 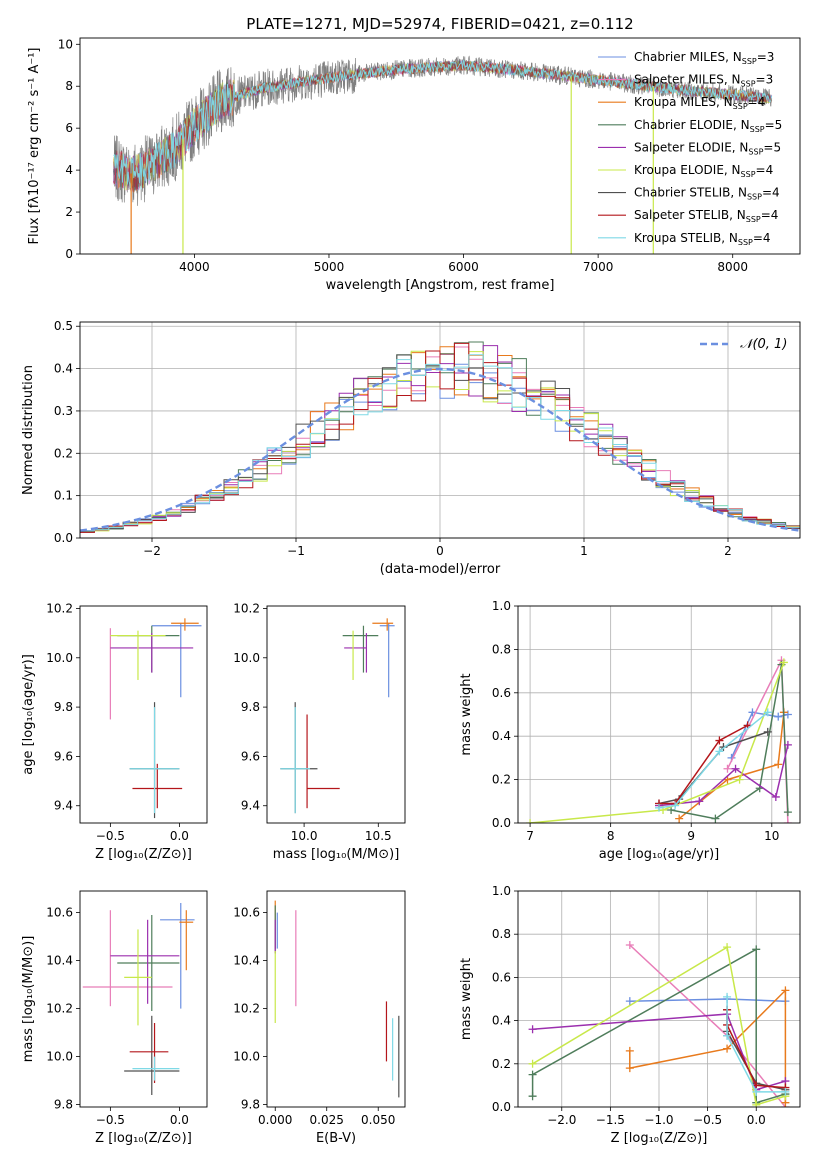 What do you see at coordinates (336, 854) in the screenshot?
I see `x-axis-label: mass [log₁₀(M/M⊙)]` at bounding box center [336, 854].